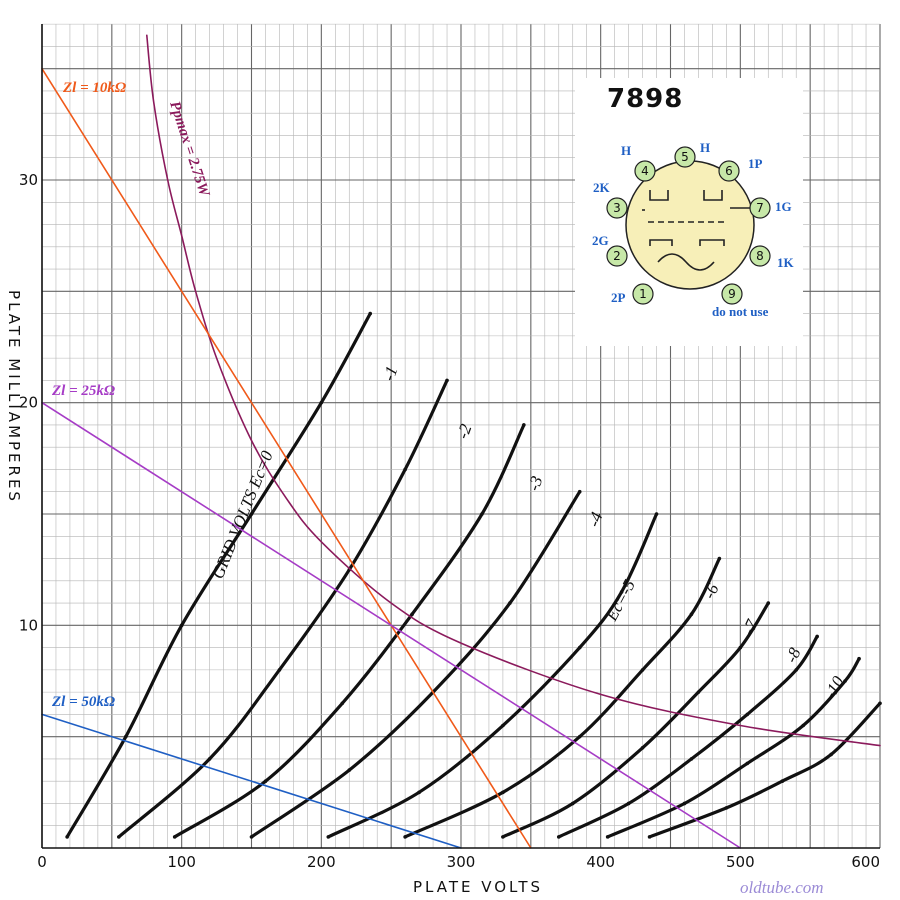 Image resolution: width=900 pixels, height=900 pixels. Describe the element at coordinates (626, 150) in the screenshot. I see `pin-function-label: H` at that location.